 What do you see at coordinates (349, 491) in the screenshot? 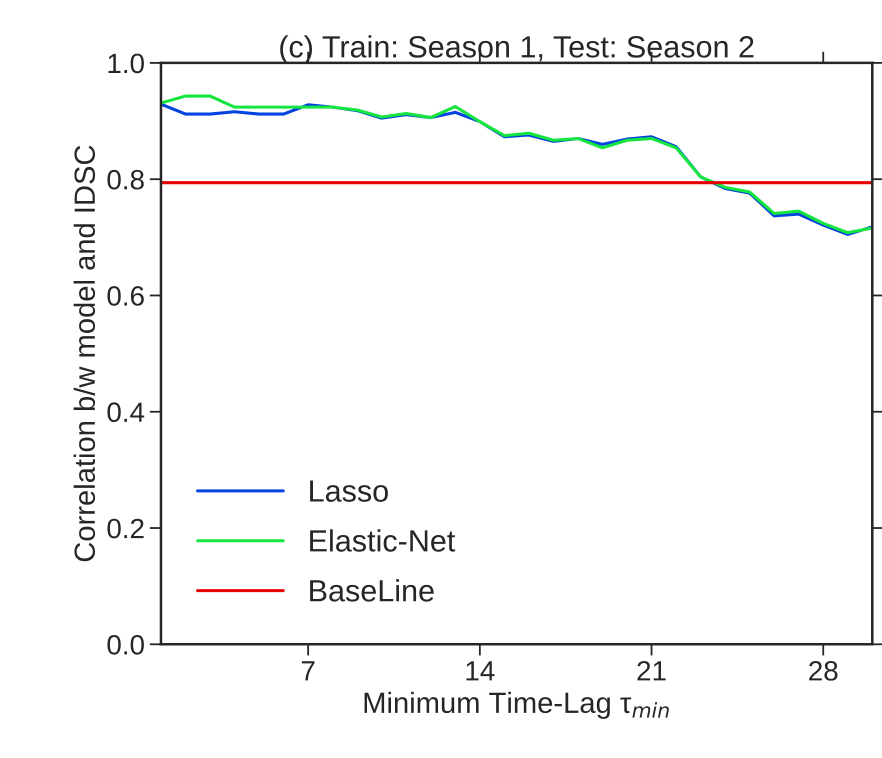
I see `legend-label: Lasso` at bounding box center [349, 491].